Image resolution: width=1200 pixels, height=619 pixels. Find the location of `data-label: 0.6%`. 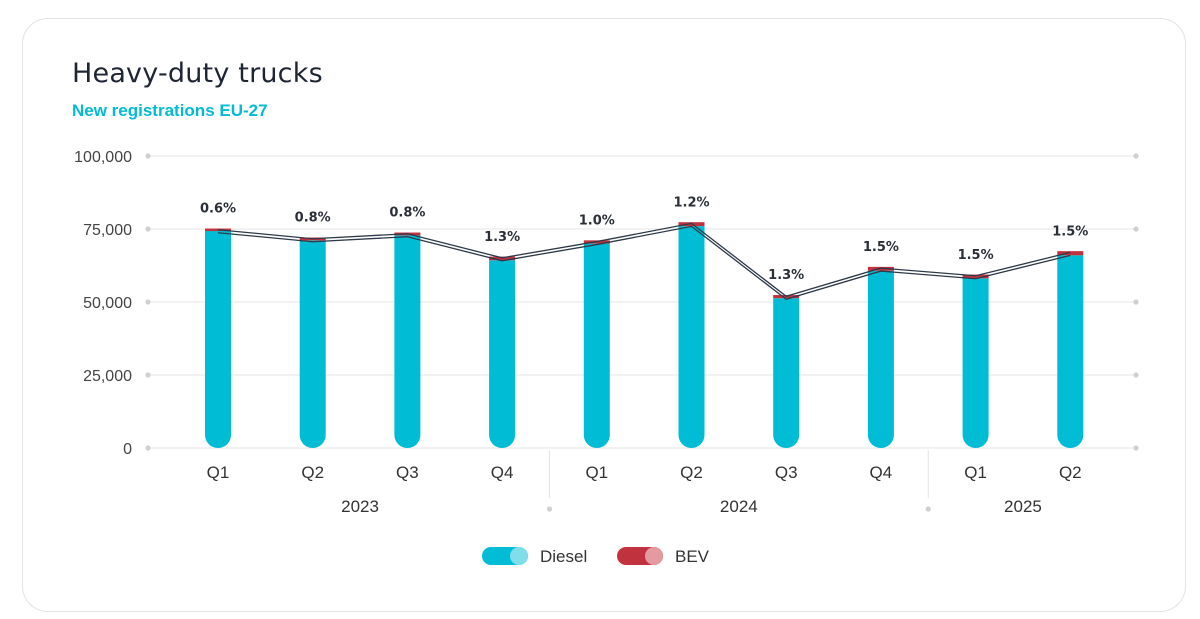

data-label: 0.6% is located at coordinates (218, 209).